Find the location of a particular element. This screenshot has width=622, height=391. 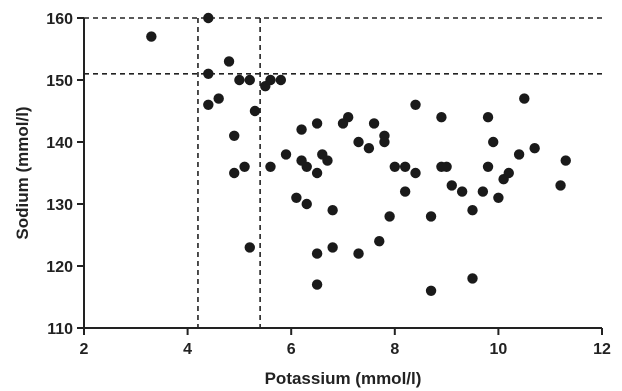

y-axis-title: Sodium (mmol/l) is located at coordinates (22, 172).